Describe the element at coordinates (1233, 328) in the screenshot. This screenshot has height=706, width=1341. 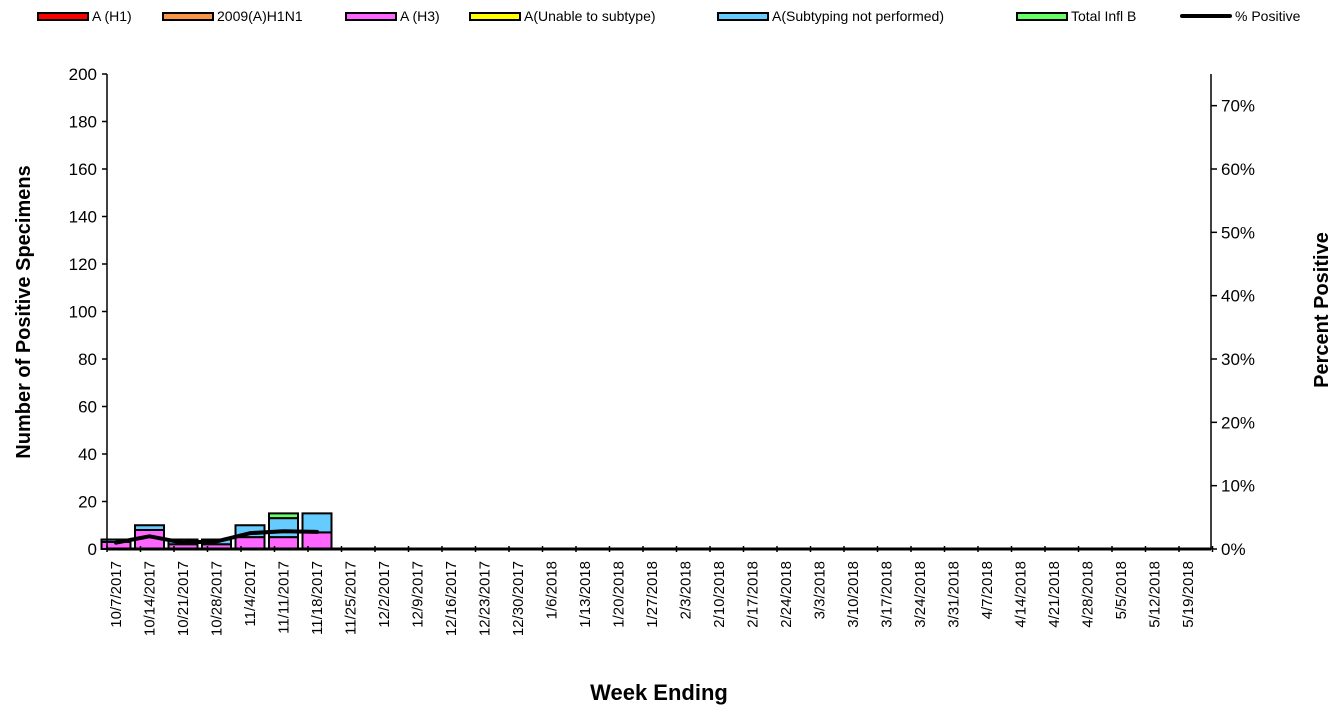
I see `y-ticks-right: 0% 10% 20% 30% 40% 50% 60% 70%` at that location.